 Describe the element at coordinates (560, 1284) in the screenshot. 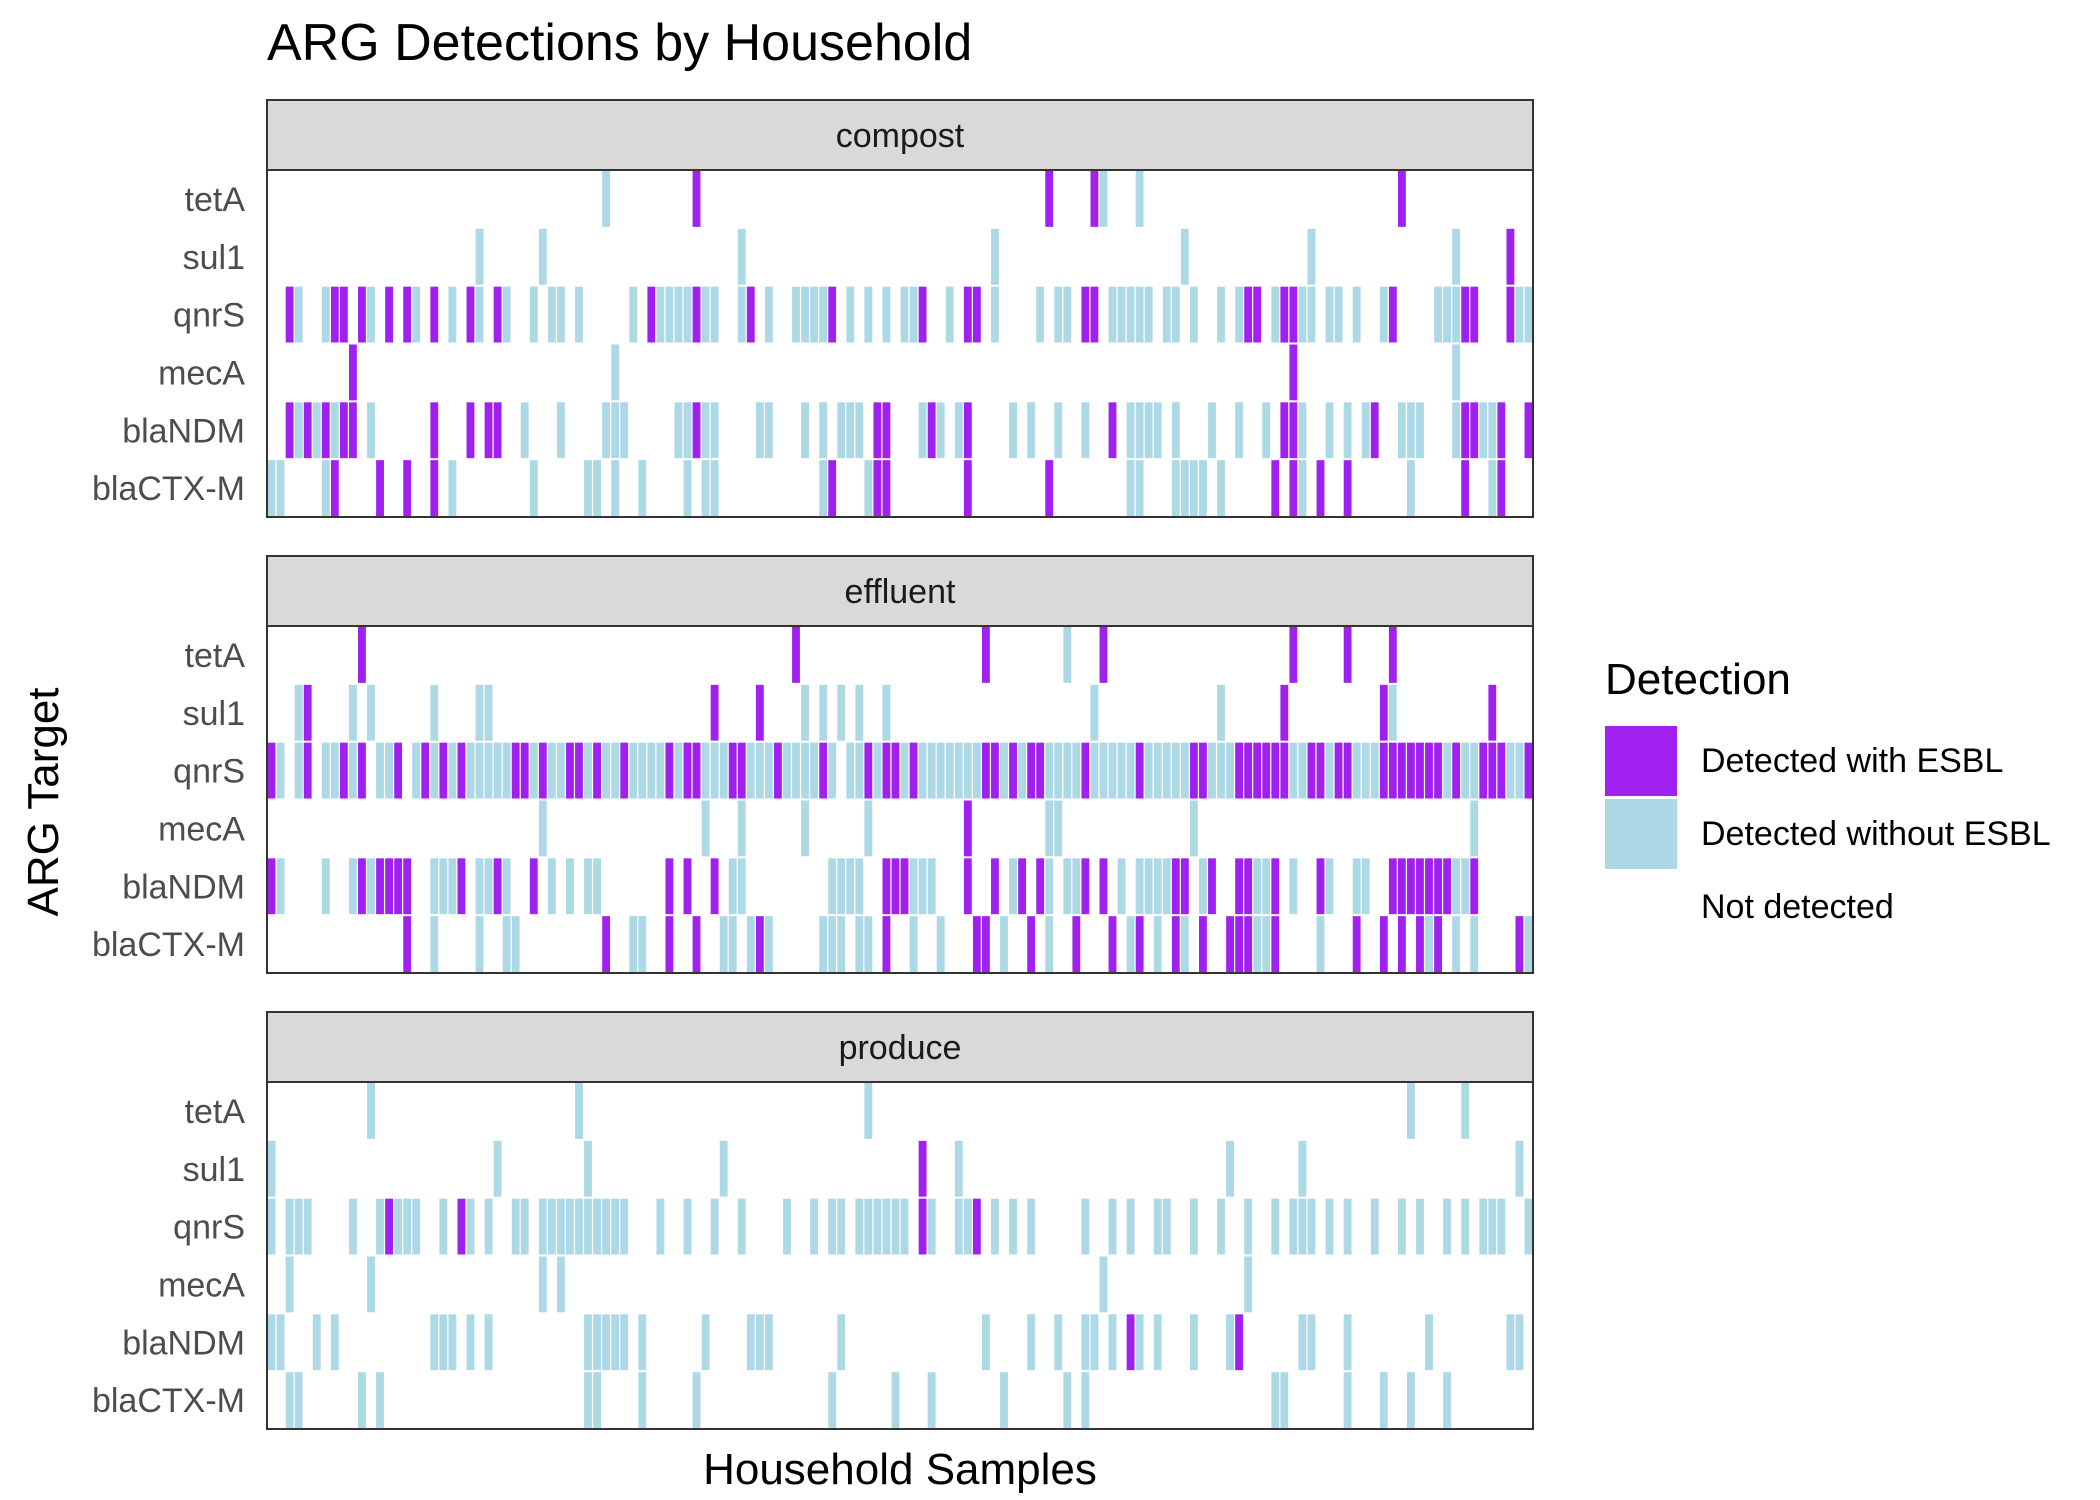

I see `cell-produce-mecA-no-esbl` at that location.